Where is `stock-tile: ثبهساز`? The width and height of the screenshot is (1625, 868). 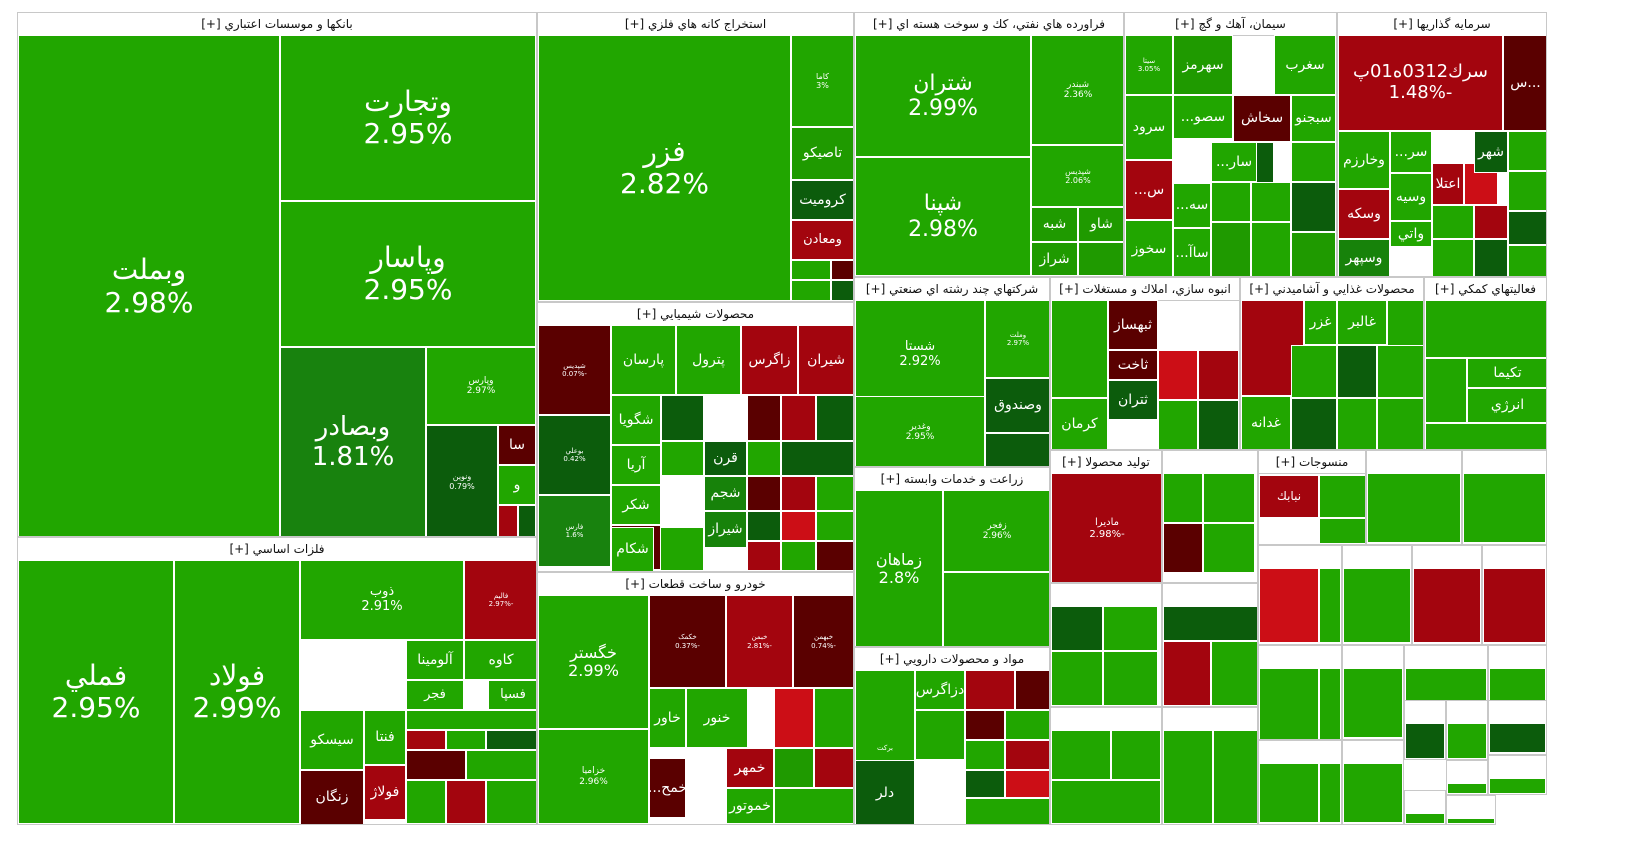 stock-tile: ثبهساز is located at coordinates (1133, 325).